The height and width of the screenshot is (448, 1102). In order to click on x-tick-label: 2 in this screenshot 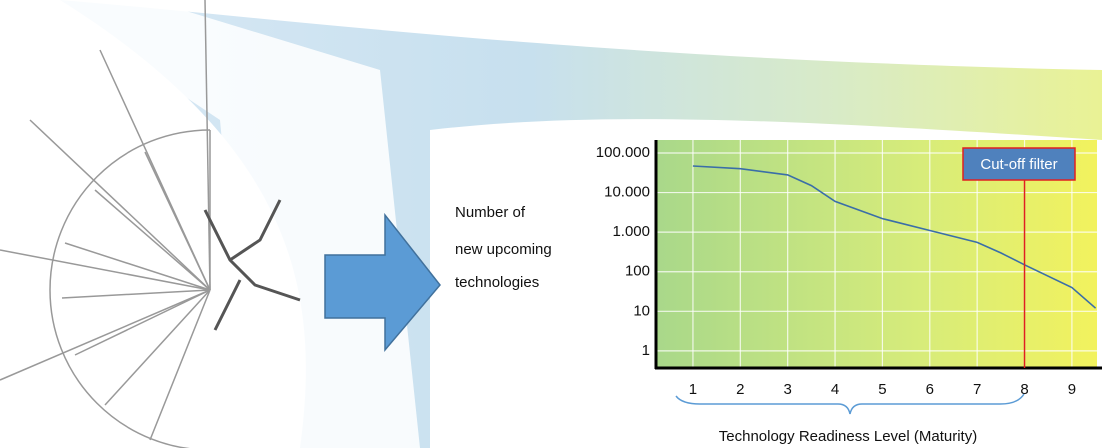, I will do `click(740, 389)`.